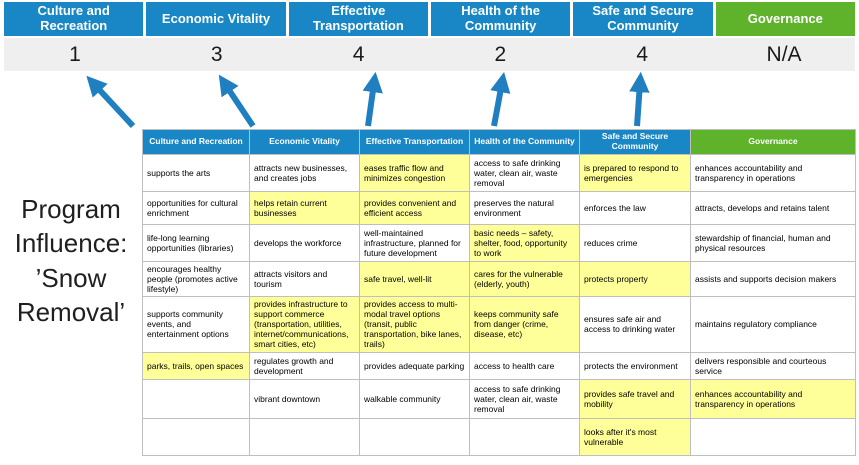  What do you see at coordinates (196, 207) in the screenshot?
I see `matrix-cell: opportunities for cultural enrichment` at bounding box center [196, 207].